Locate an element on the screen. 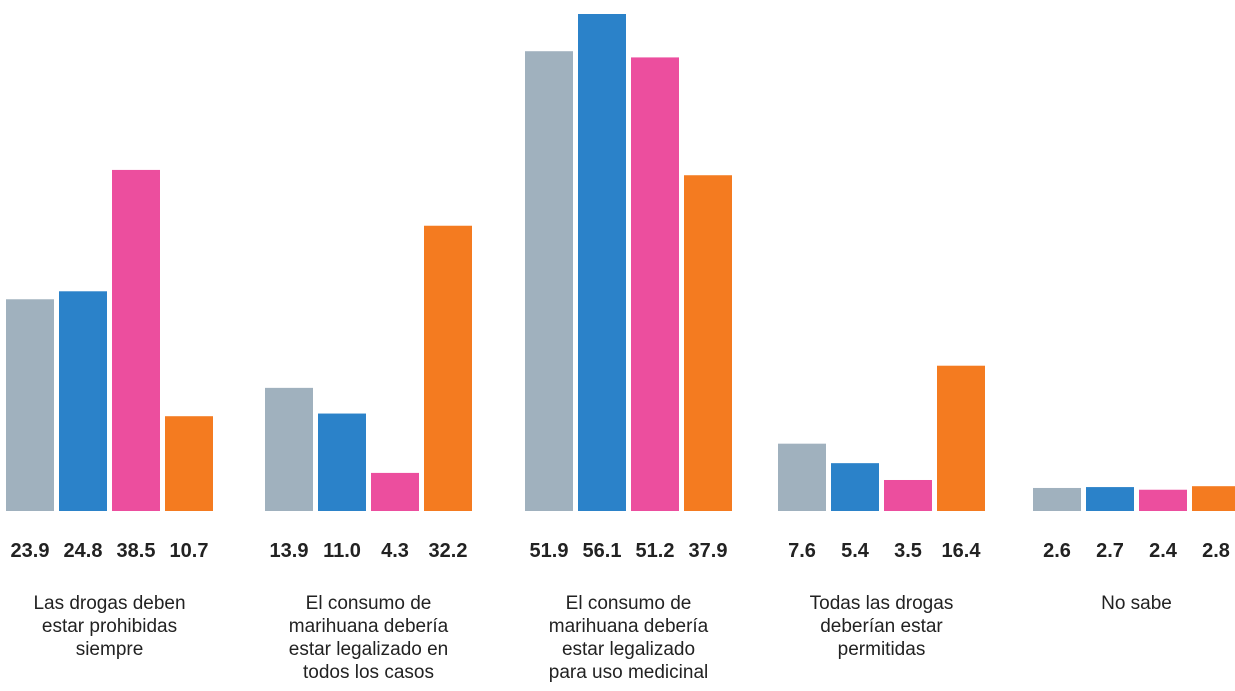 This screenshot has width=1235, height=691. value-label-group1-series4: 10.7 is located at coordinates (189, 551).